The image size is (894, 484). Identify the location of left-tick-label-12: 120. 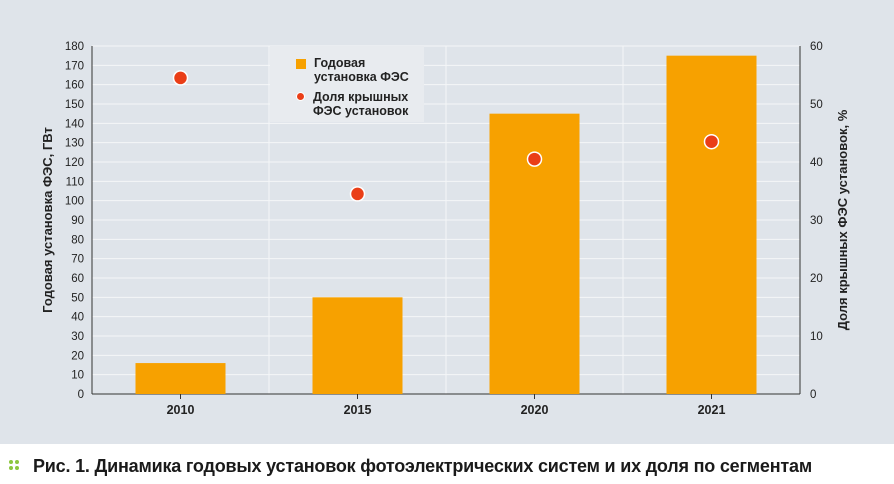
(74, 163).